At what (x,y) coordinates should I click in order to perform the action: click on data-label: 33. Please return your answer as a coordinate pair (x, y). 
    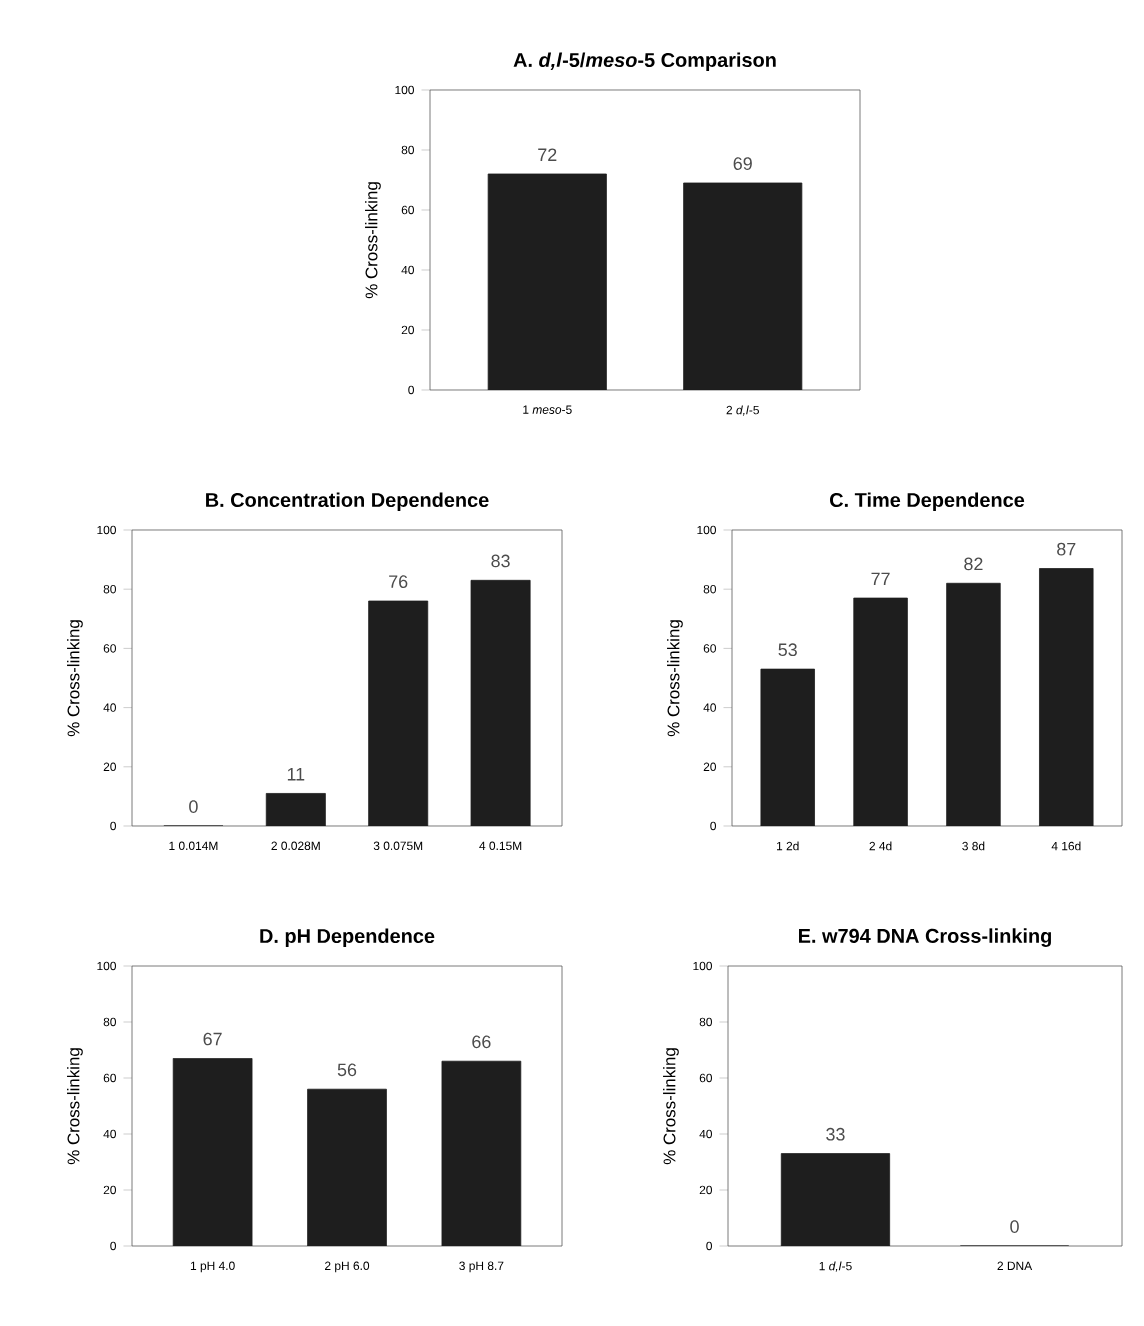
    Looking at the image, I should click on (835, 1134).